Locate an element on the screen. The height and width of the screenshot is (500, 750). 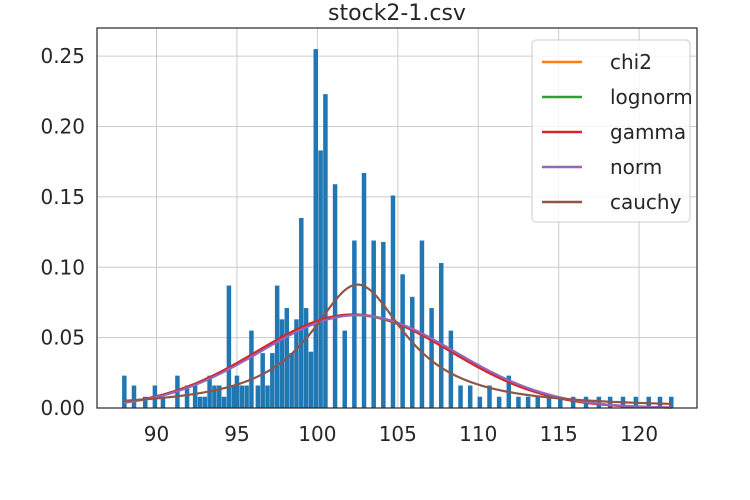
legend-box is located at coordinates (611, 131).